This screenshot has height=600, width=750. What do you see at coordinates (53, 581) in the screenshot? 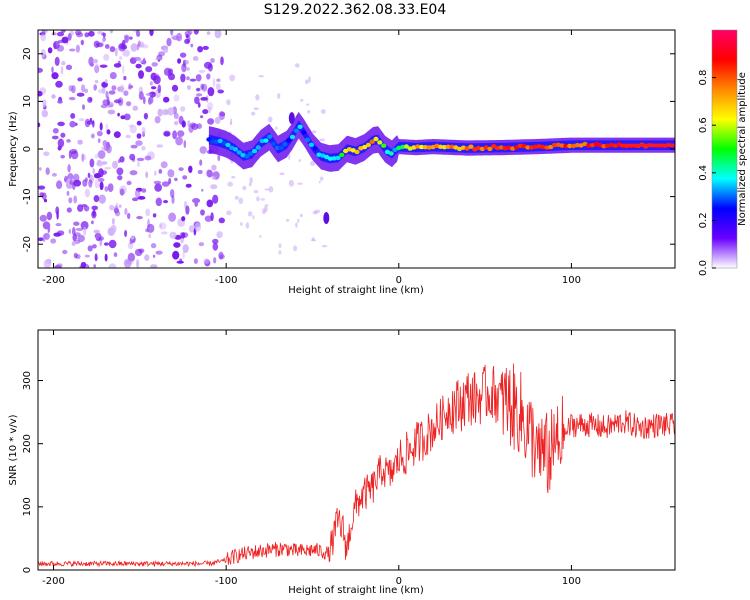
I see `snr-x-tick-label: -200` at bounding box center [53, 581].